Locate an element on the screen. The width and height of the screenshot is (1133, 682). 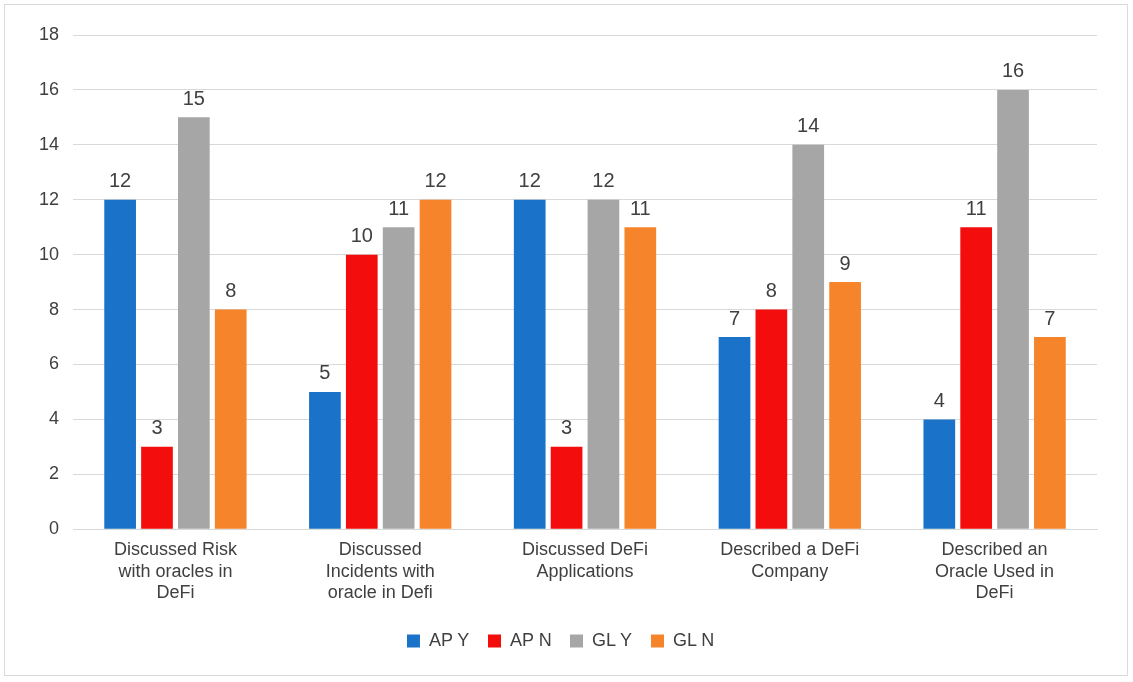
data-label: 16 is located at coordinates (1013, 70).